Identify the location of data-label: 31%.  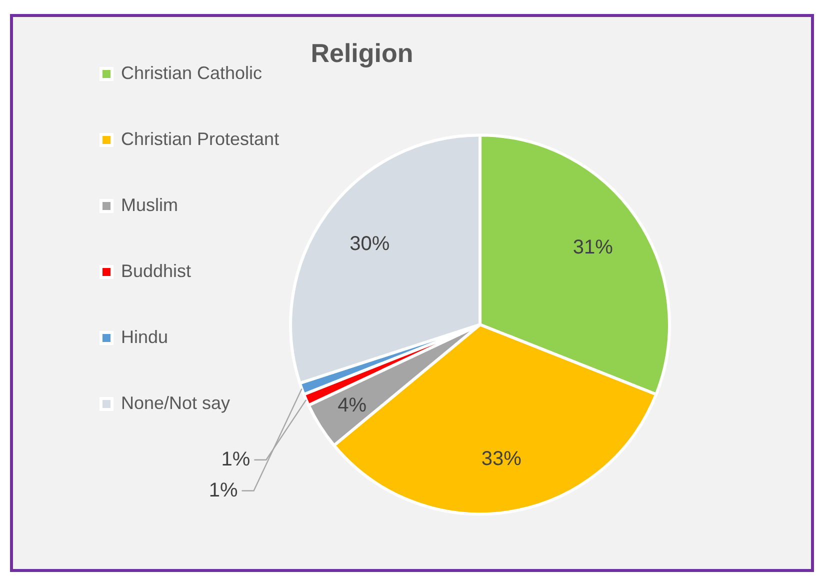
(593, 247).